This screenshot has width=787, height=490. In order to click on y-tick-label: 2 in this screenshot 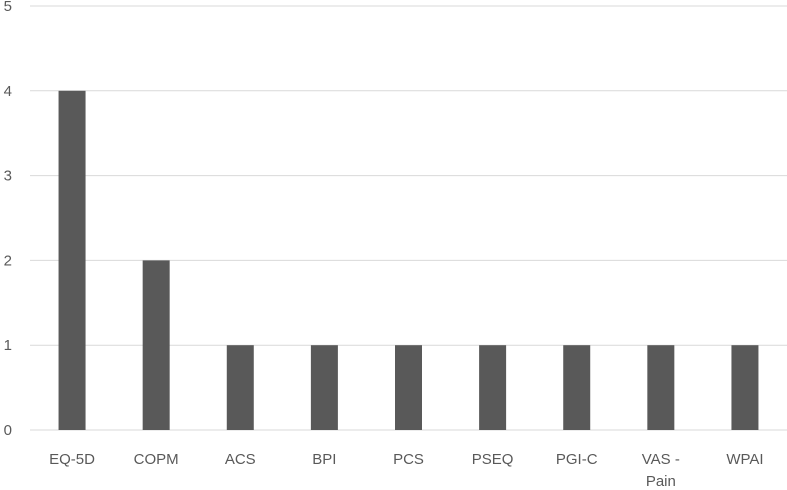, I will do `click(8, 260)`.